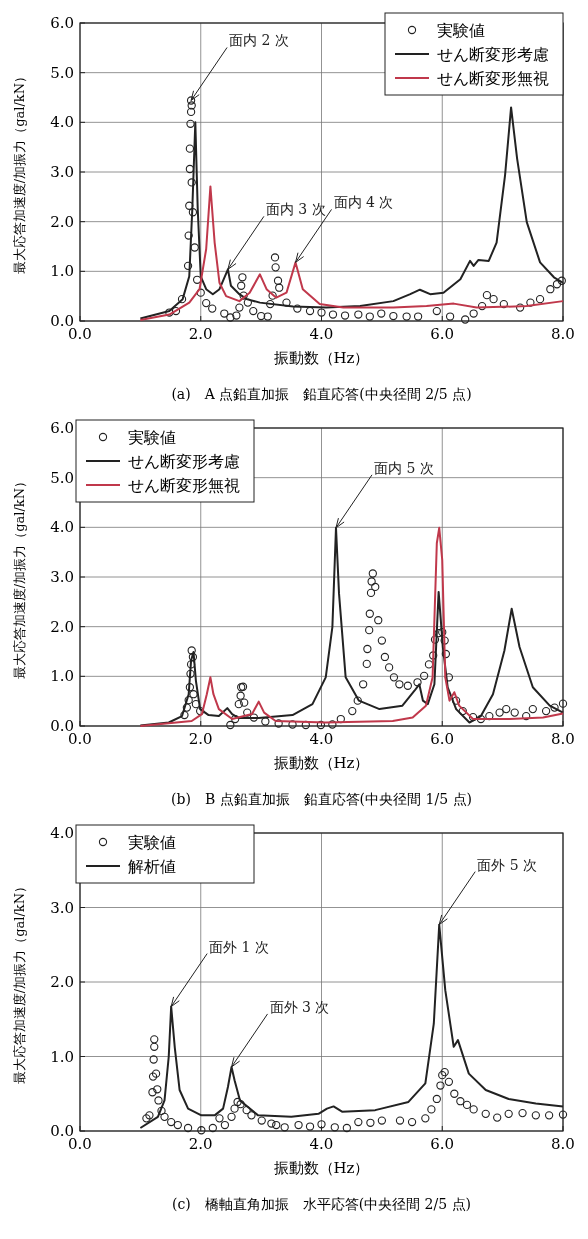 This screenshot has width=588, height=1239. Describe the element at coordinates (403, 467) in the screenshot. I see `annotation: 面内 5 次` at that location.